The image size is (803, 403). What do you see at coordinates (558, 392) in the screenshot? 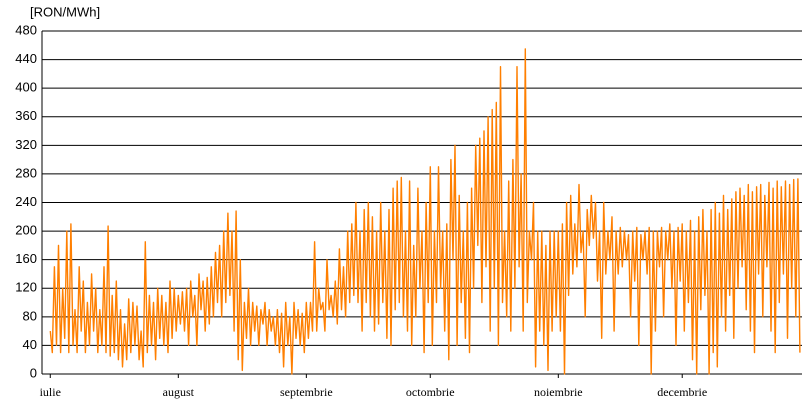
I see `x-tick-label: noiembrie` at bounding box center [558, 392].